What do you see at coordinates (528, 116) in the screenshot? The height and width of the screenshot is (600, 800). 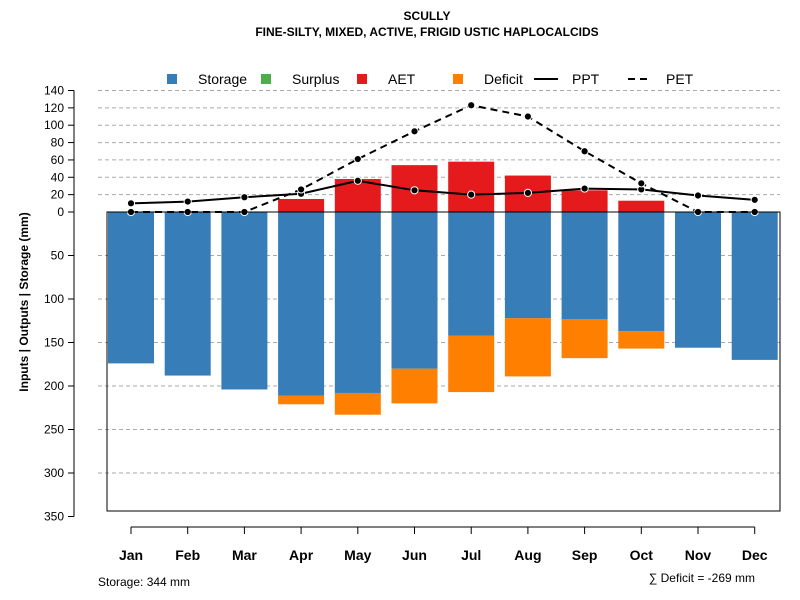 I see `pet-point-aug` at bounding box center [528, 116].